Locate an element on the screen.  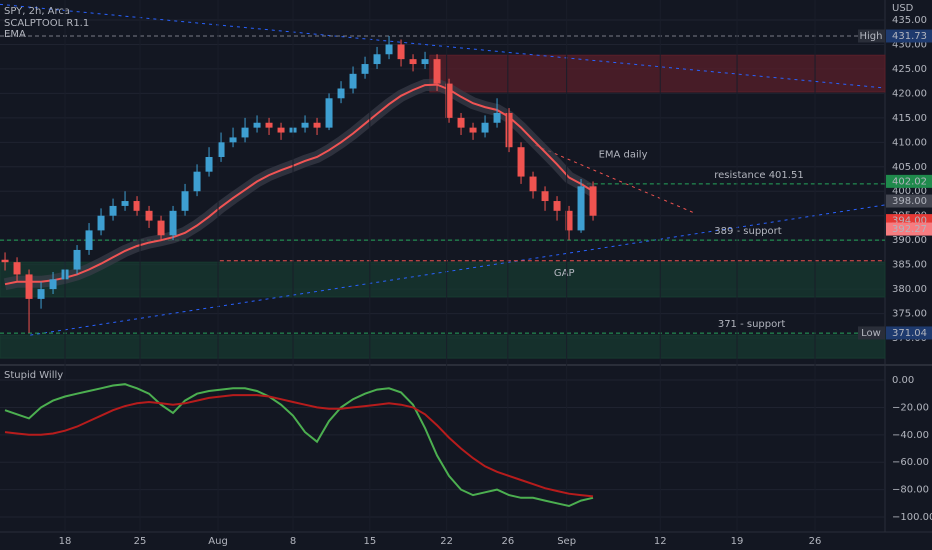
y-tick-label: −40.00 is located at coordinates (910, 435).